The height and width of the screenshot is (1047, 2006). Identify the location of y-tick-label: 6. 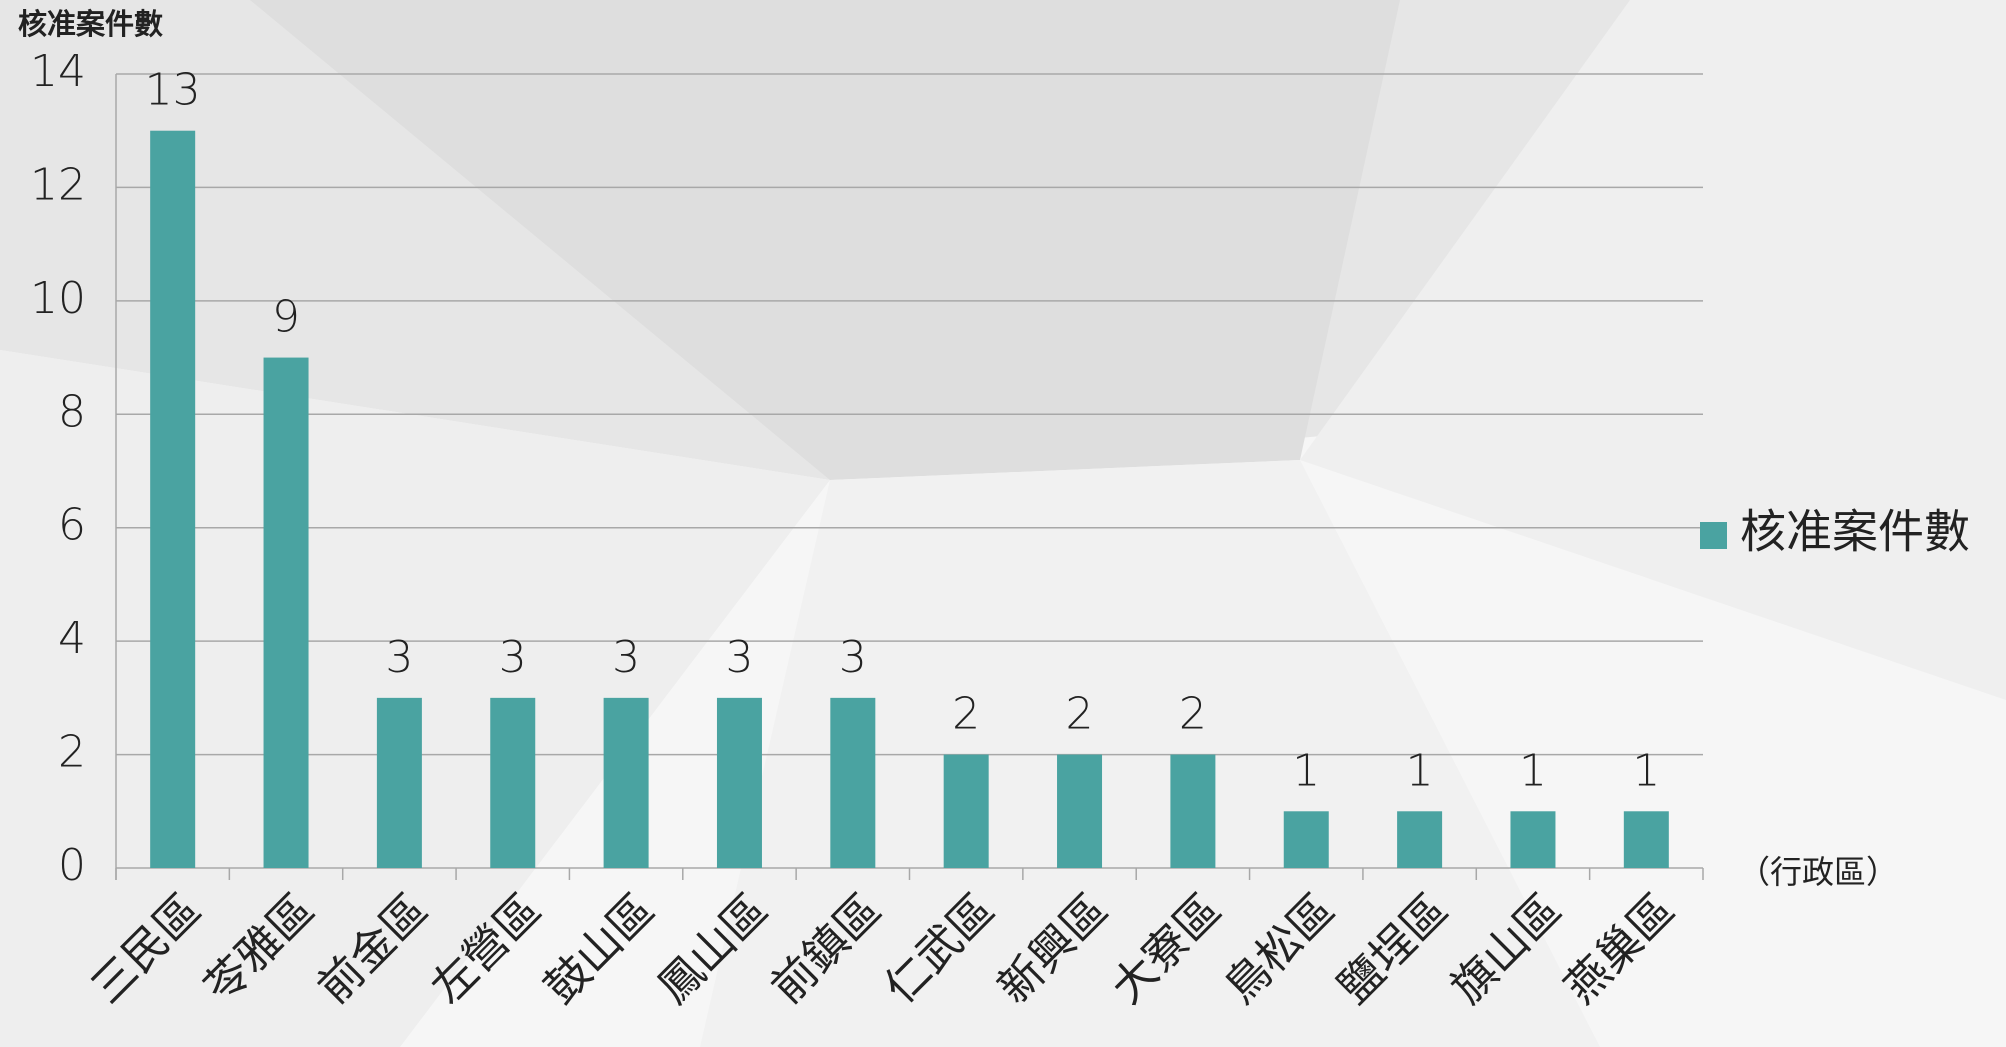
(72, 525).